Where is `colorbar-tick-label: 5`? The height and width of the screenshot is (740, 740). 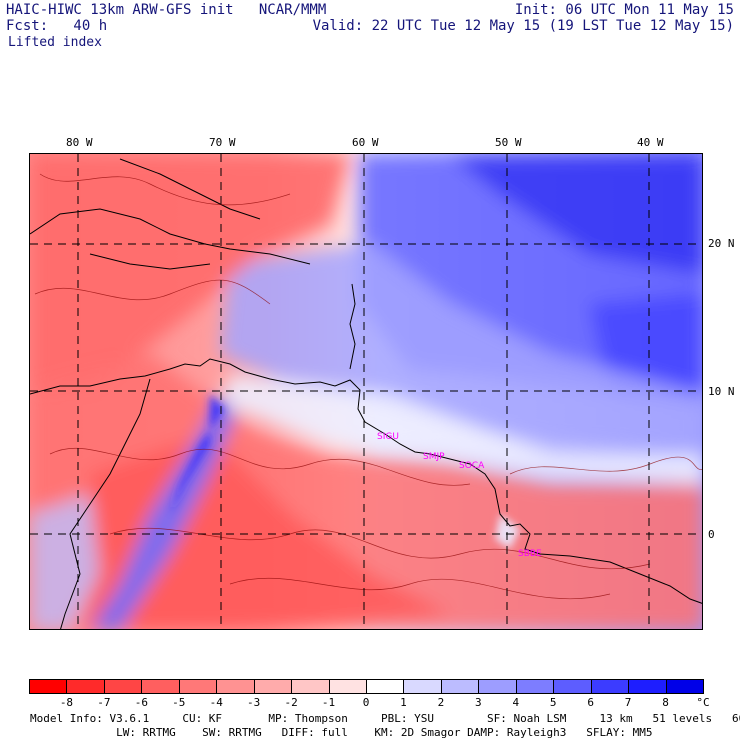
colorbar-tick-label: 5 is located at coordinates (553, 702).